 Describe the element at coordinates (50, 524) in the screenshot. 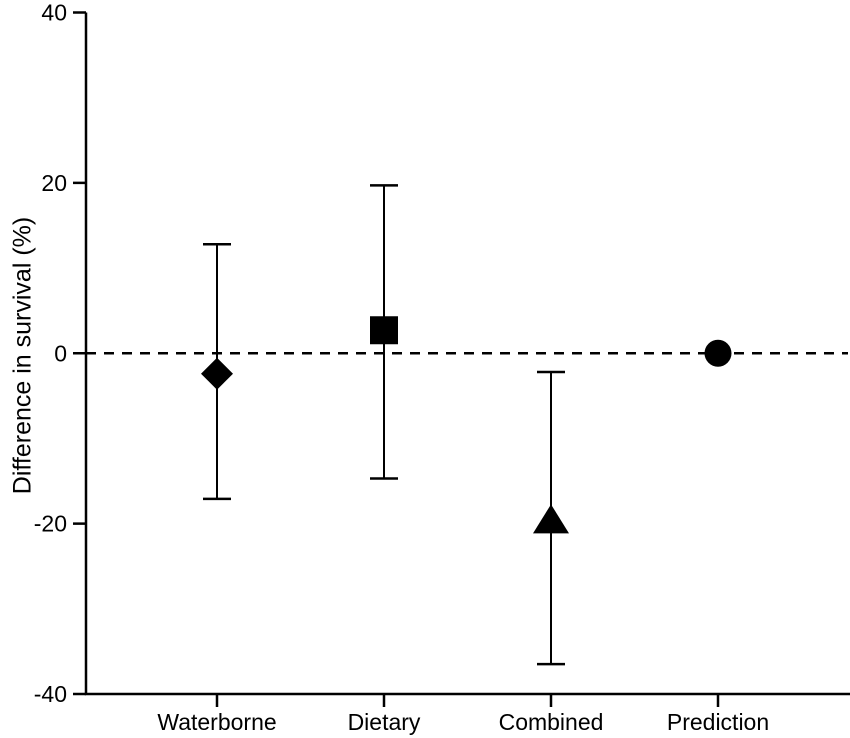

I see `y-tick-label: -20` at that location.